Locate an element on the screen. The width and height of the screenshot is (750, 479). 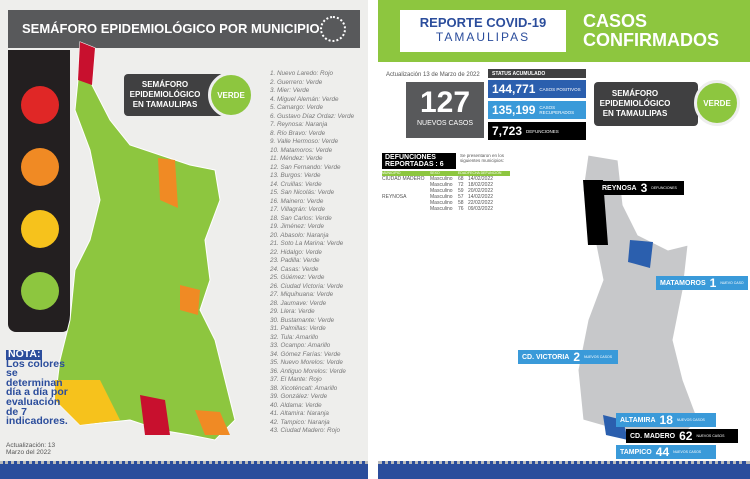
deaths-row: CIUDAD MADERO Masculino 68 14/02/2022 is located at coordinates (446, 179).